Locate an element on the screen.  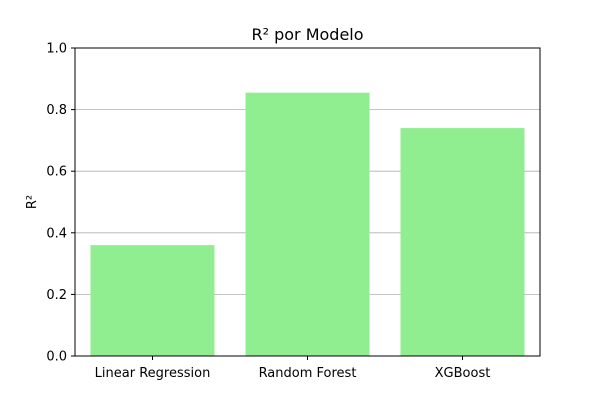
y-axis: 0.0 0.2 0.4 0.6 0.8 1.0 is located at coordinates (60, 203).